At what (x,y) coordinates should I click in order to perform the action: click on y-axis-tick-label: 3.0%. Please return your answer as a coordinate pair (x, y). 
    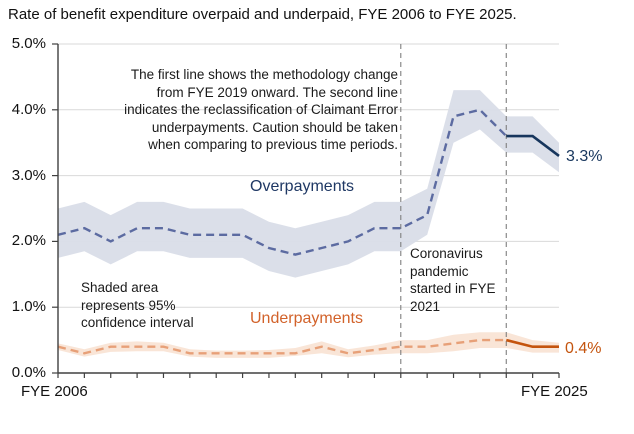
    Looking at the image, I should click on (28, 175).